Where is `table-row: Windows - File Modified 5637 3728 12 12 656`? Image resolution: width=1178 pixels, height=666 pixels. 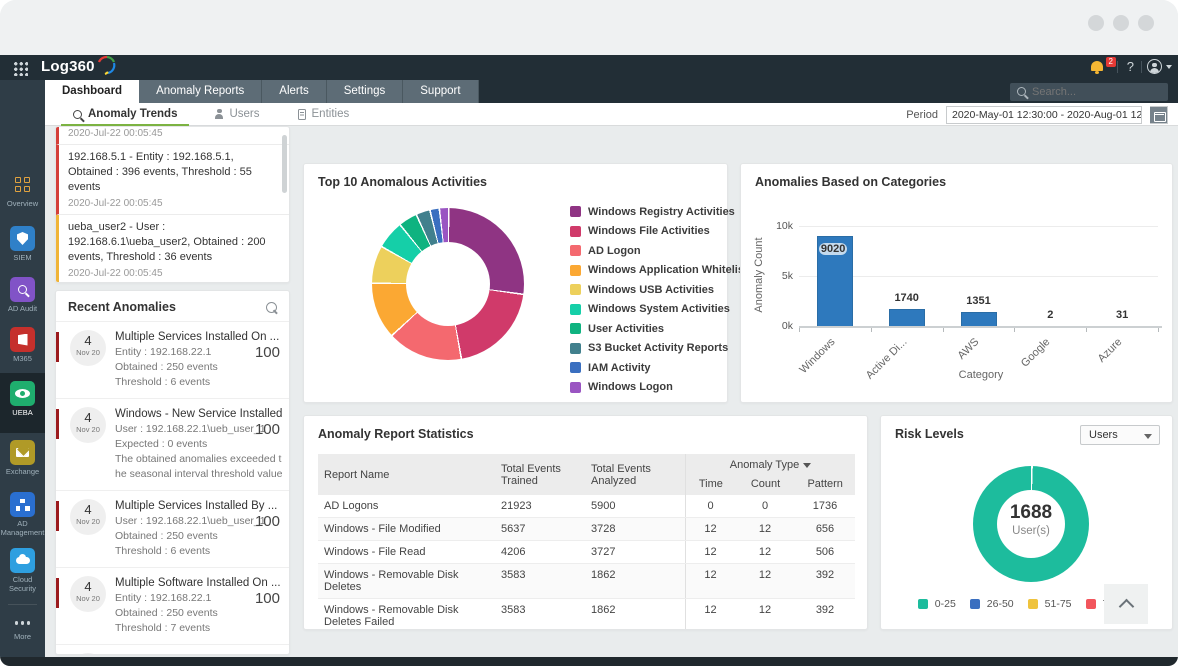 table-row: Windows - File Modified 5637 3728 12 12 656 is located at coordinates (586, 529).